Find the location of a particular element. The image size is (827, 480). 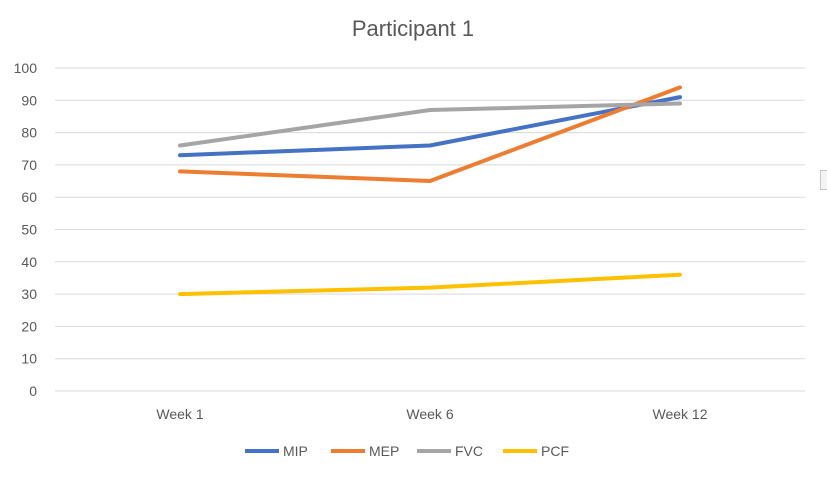

x-tick-label: Week 6 is located at coordinates (429, 414).